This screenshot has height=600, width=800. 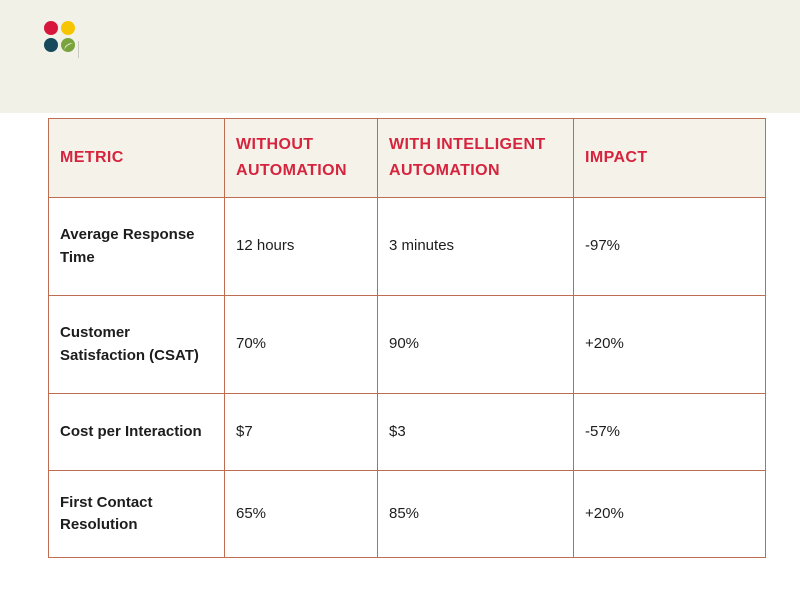 I want to click on row-with-value: 85%, so click(x=476, y=514).